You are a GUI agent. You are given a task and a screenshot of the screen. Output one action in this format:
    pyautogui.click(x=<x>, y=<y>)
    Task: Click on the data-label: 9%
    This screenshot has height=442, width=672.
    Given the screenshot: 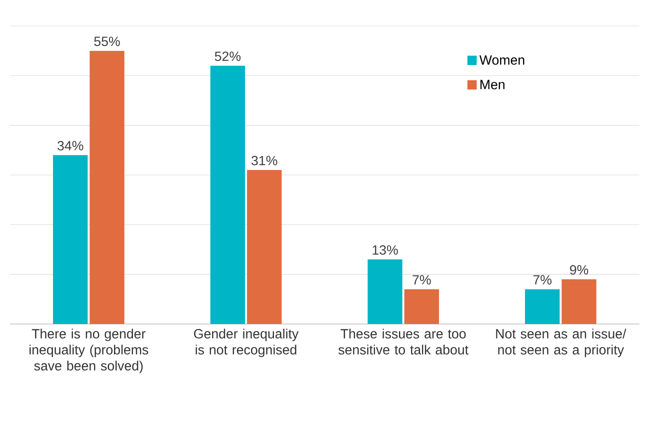 What is the action you would take?
    pyautogui.click(x=579, y=270)
    